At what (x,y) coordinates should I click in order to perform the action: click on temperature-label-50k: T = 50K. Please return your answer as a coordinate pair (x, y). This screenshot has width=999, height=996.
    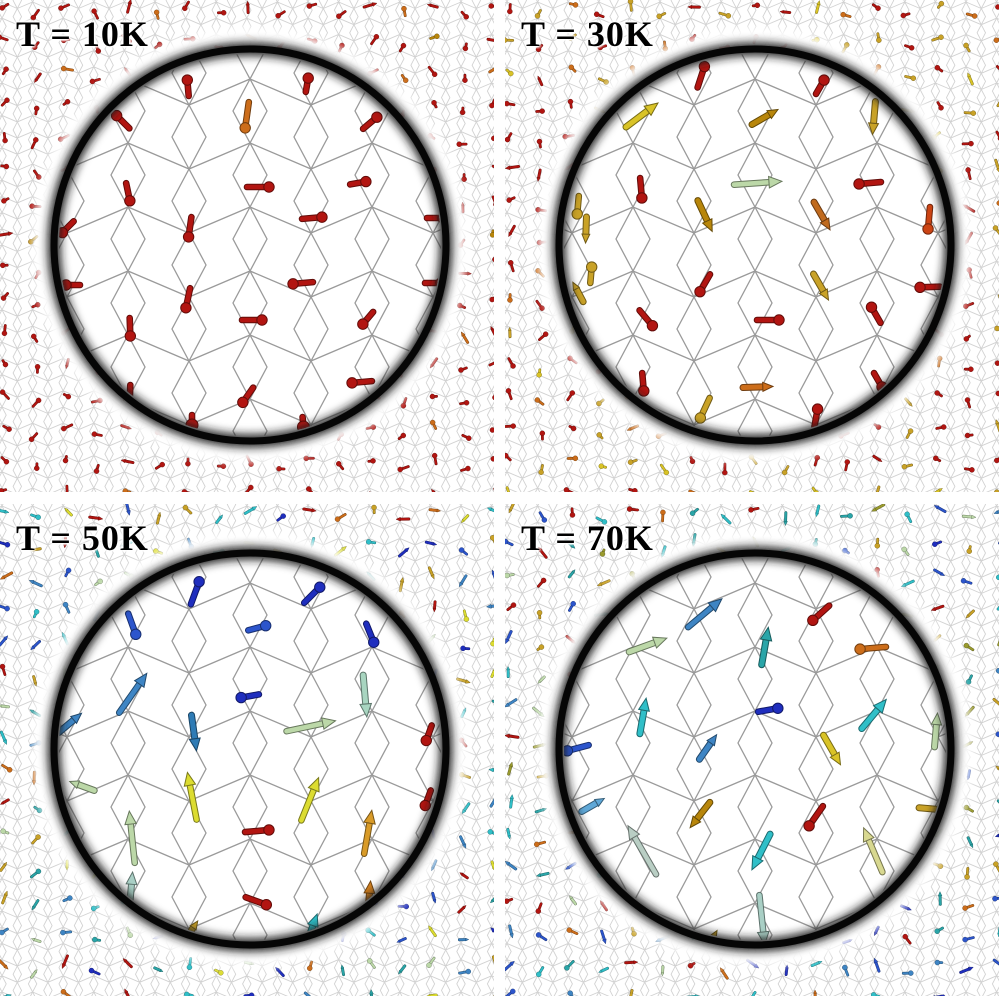
    Looking at the image, I should click on (82, 538).